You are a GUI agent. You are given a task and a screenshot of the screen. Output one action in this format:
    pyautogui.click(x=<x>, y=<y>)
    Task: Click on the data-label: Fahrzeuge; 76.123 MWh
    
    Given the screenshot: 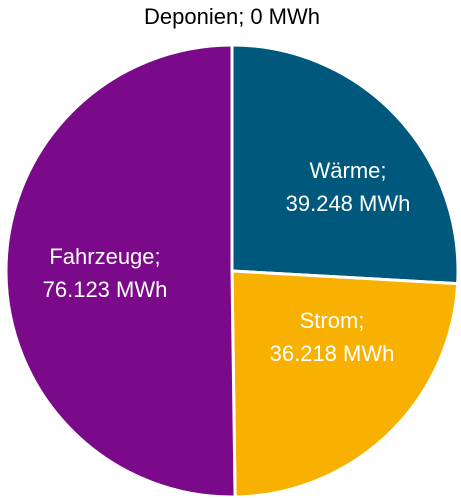 What is the action you would take?
    pyautogui.click(x=105, y=273)
    